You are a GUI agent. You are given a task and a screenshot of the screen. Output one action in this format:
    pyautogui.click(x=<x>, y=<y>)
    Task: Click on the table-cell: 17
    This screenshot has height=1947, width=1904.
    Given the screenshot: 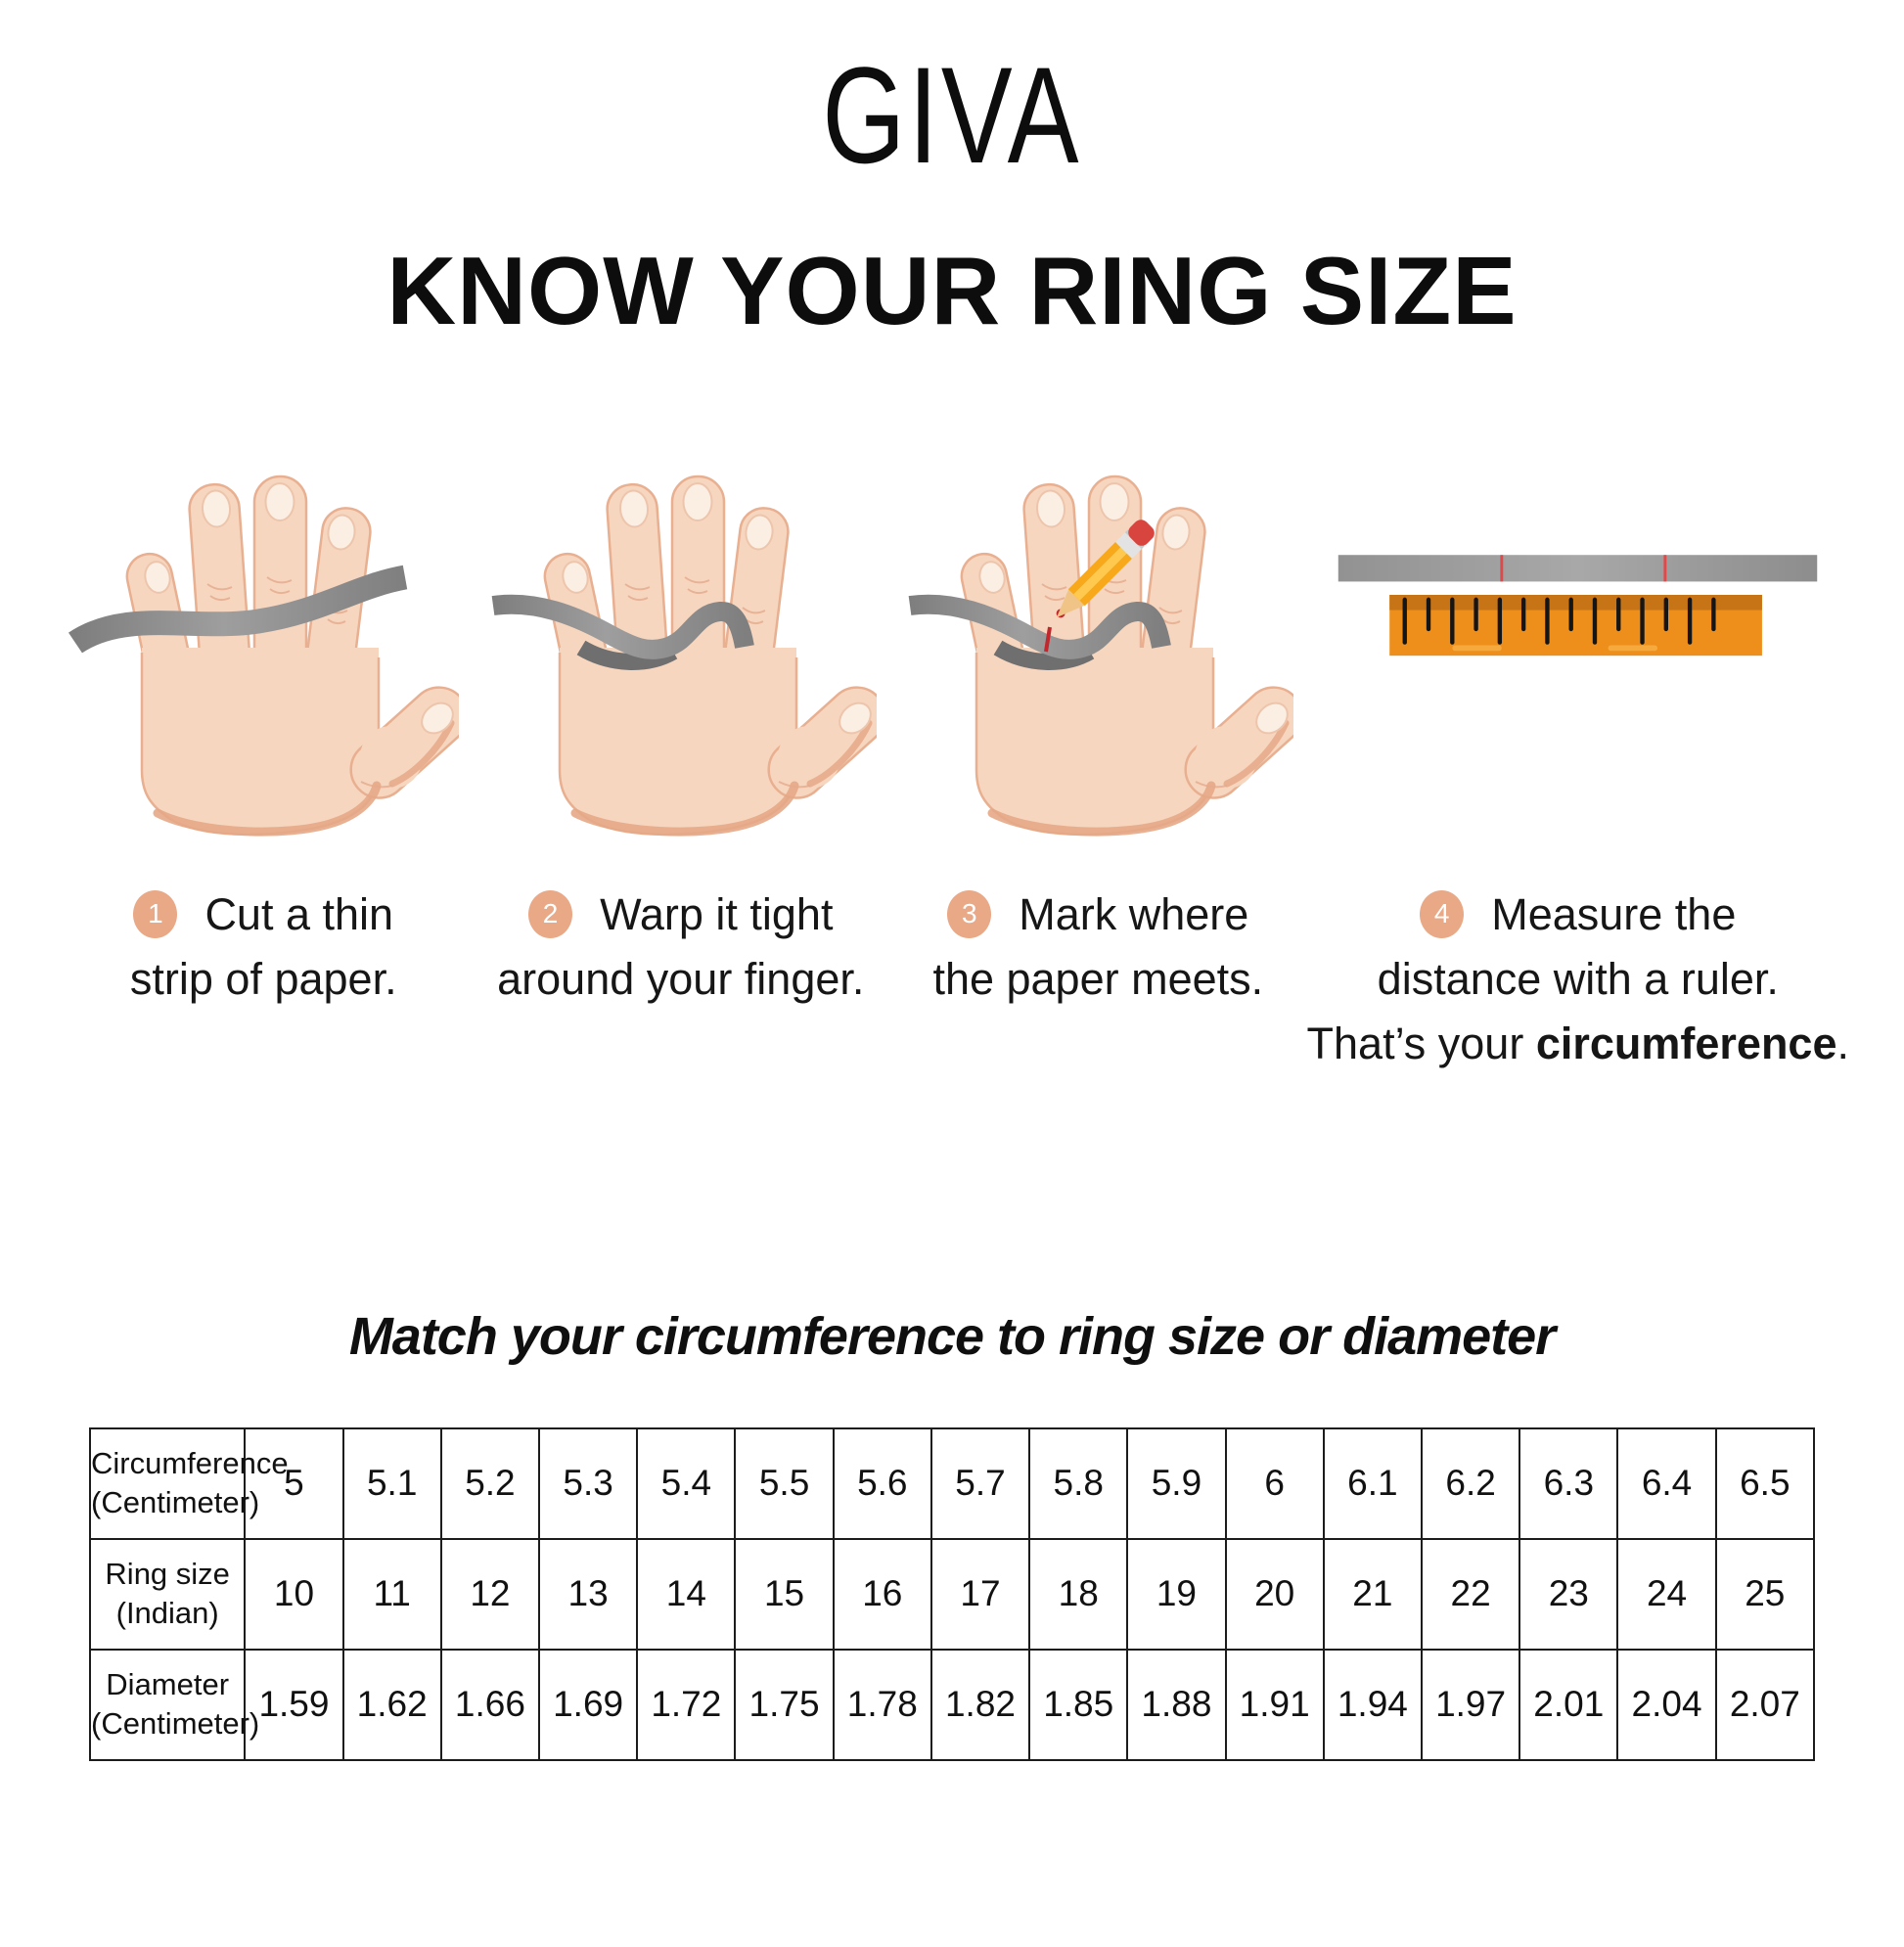 What is the action you would take?
    pyautogui.click(x=980, y=1594)
    